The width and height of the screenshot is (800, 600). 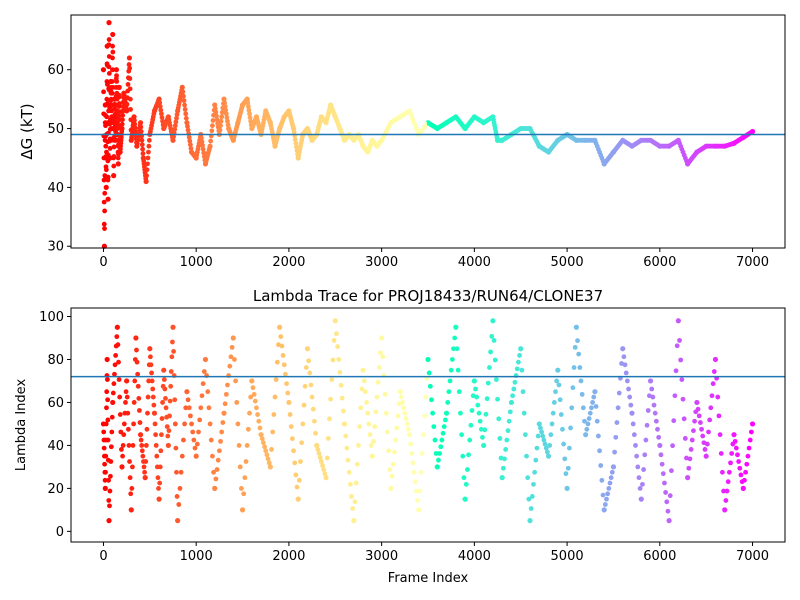 What do you see at coordinates (103, 262) in the screenshot?
I see `x-tick-label: 0` at bounding box center [103, 262].